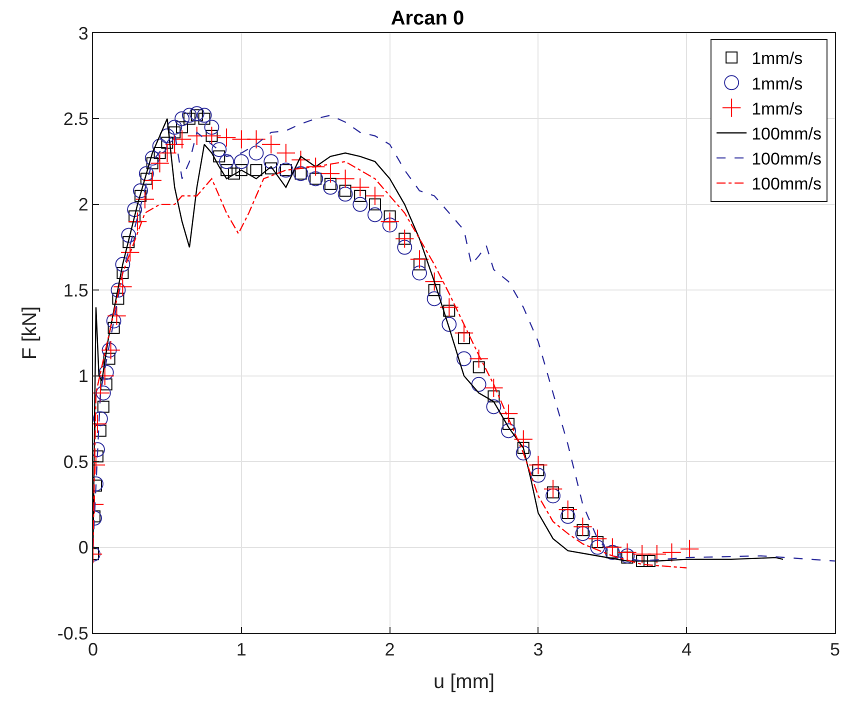 The image size is (855, 708). Describe the element at coordinates (83, 376) in the screenshot. I see `y-tick-label: 1` at that location.